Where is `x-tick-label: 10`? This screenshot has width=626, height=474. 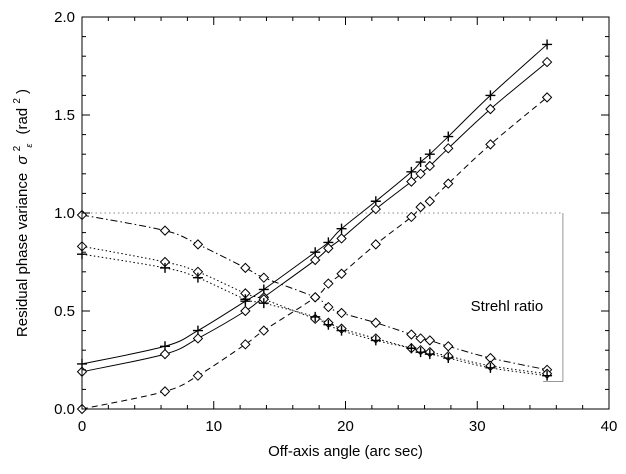
x-tick-label: 10 is located at coordinates (213, 426).